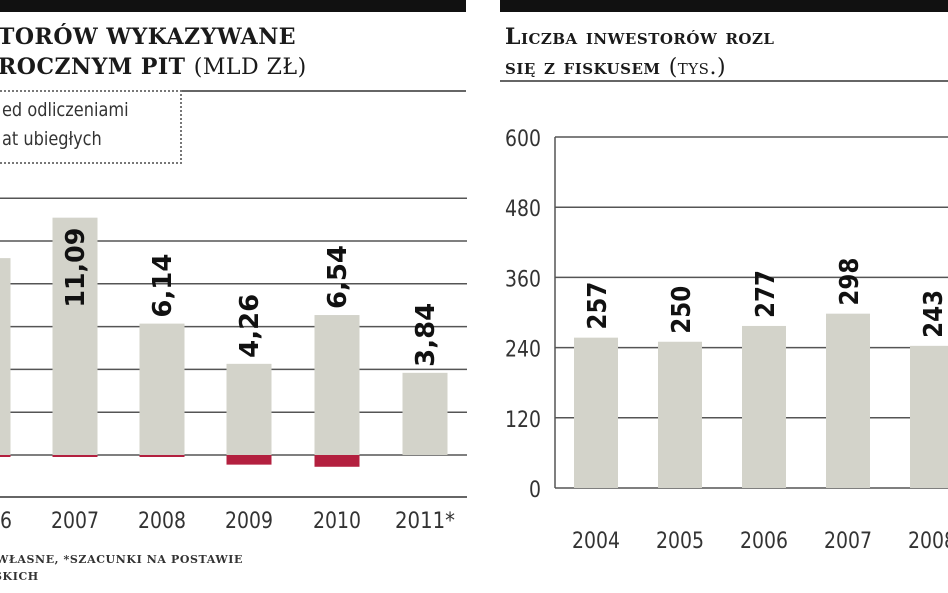  What do you see at coordinates (523, 209) in the screenshot?
I see `right-y-tick-label: 480` at bounding box center [523, 209].